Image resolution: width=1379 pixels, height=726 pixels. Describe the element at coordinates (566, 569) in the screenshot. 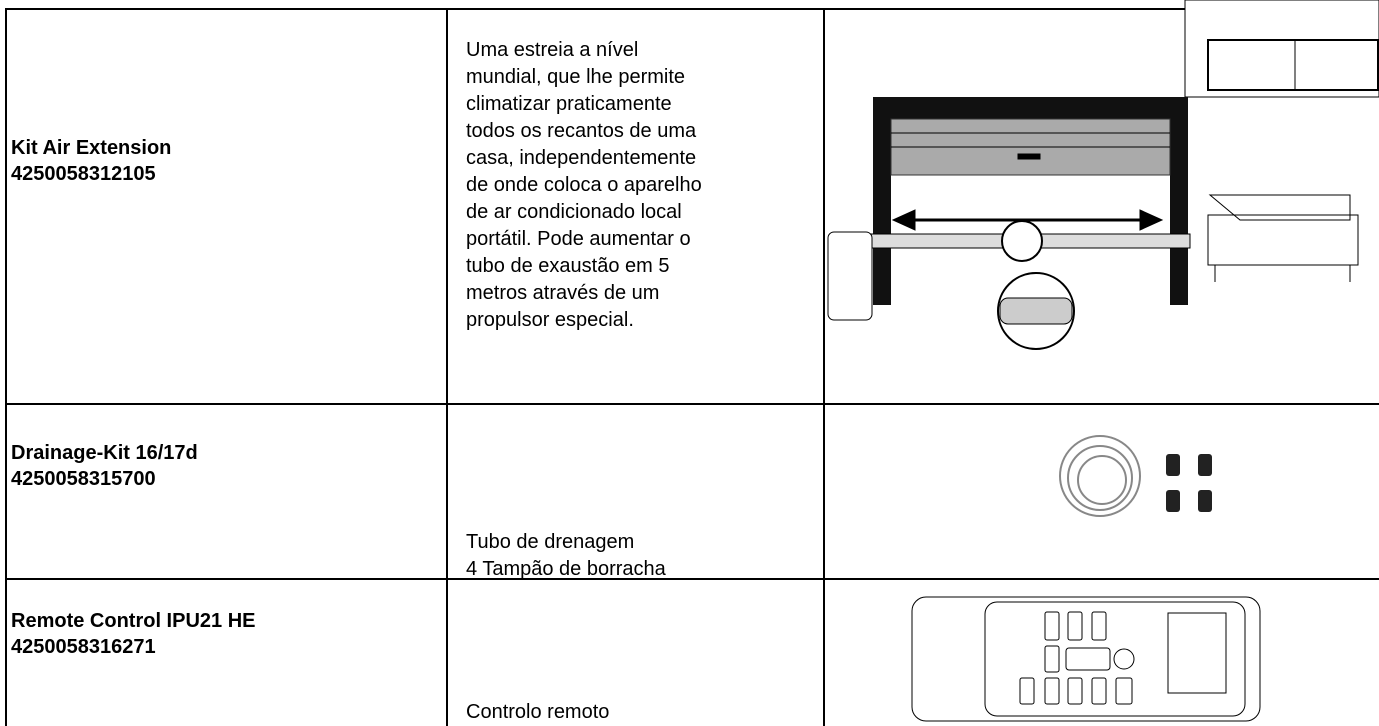

I see `description-line: 4 Tampão de borracha` at that location.